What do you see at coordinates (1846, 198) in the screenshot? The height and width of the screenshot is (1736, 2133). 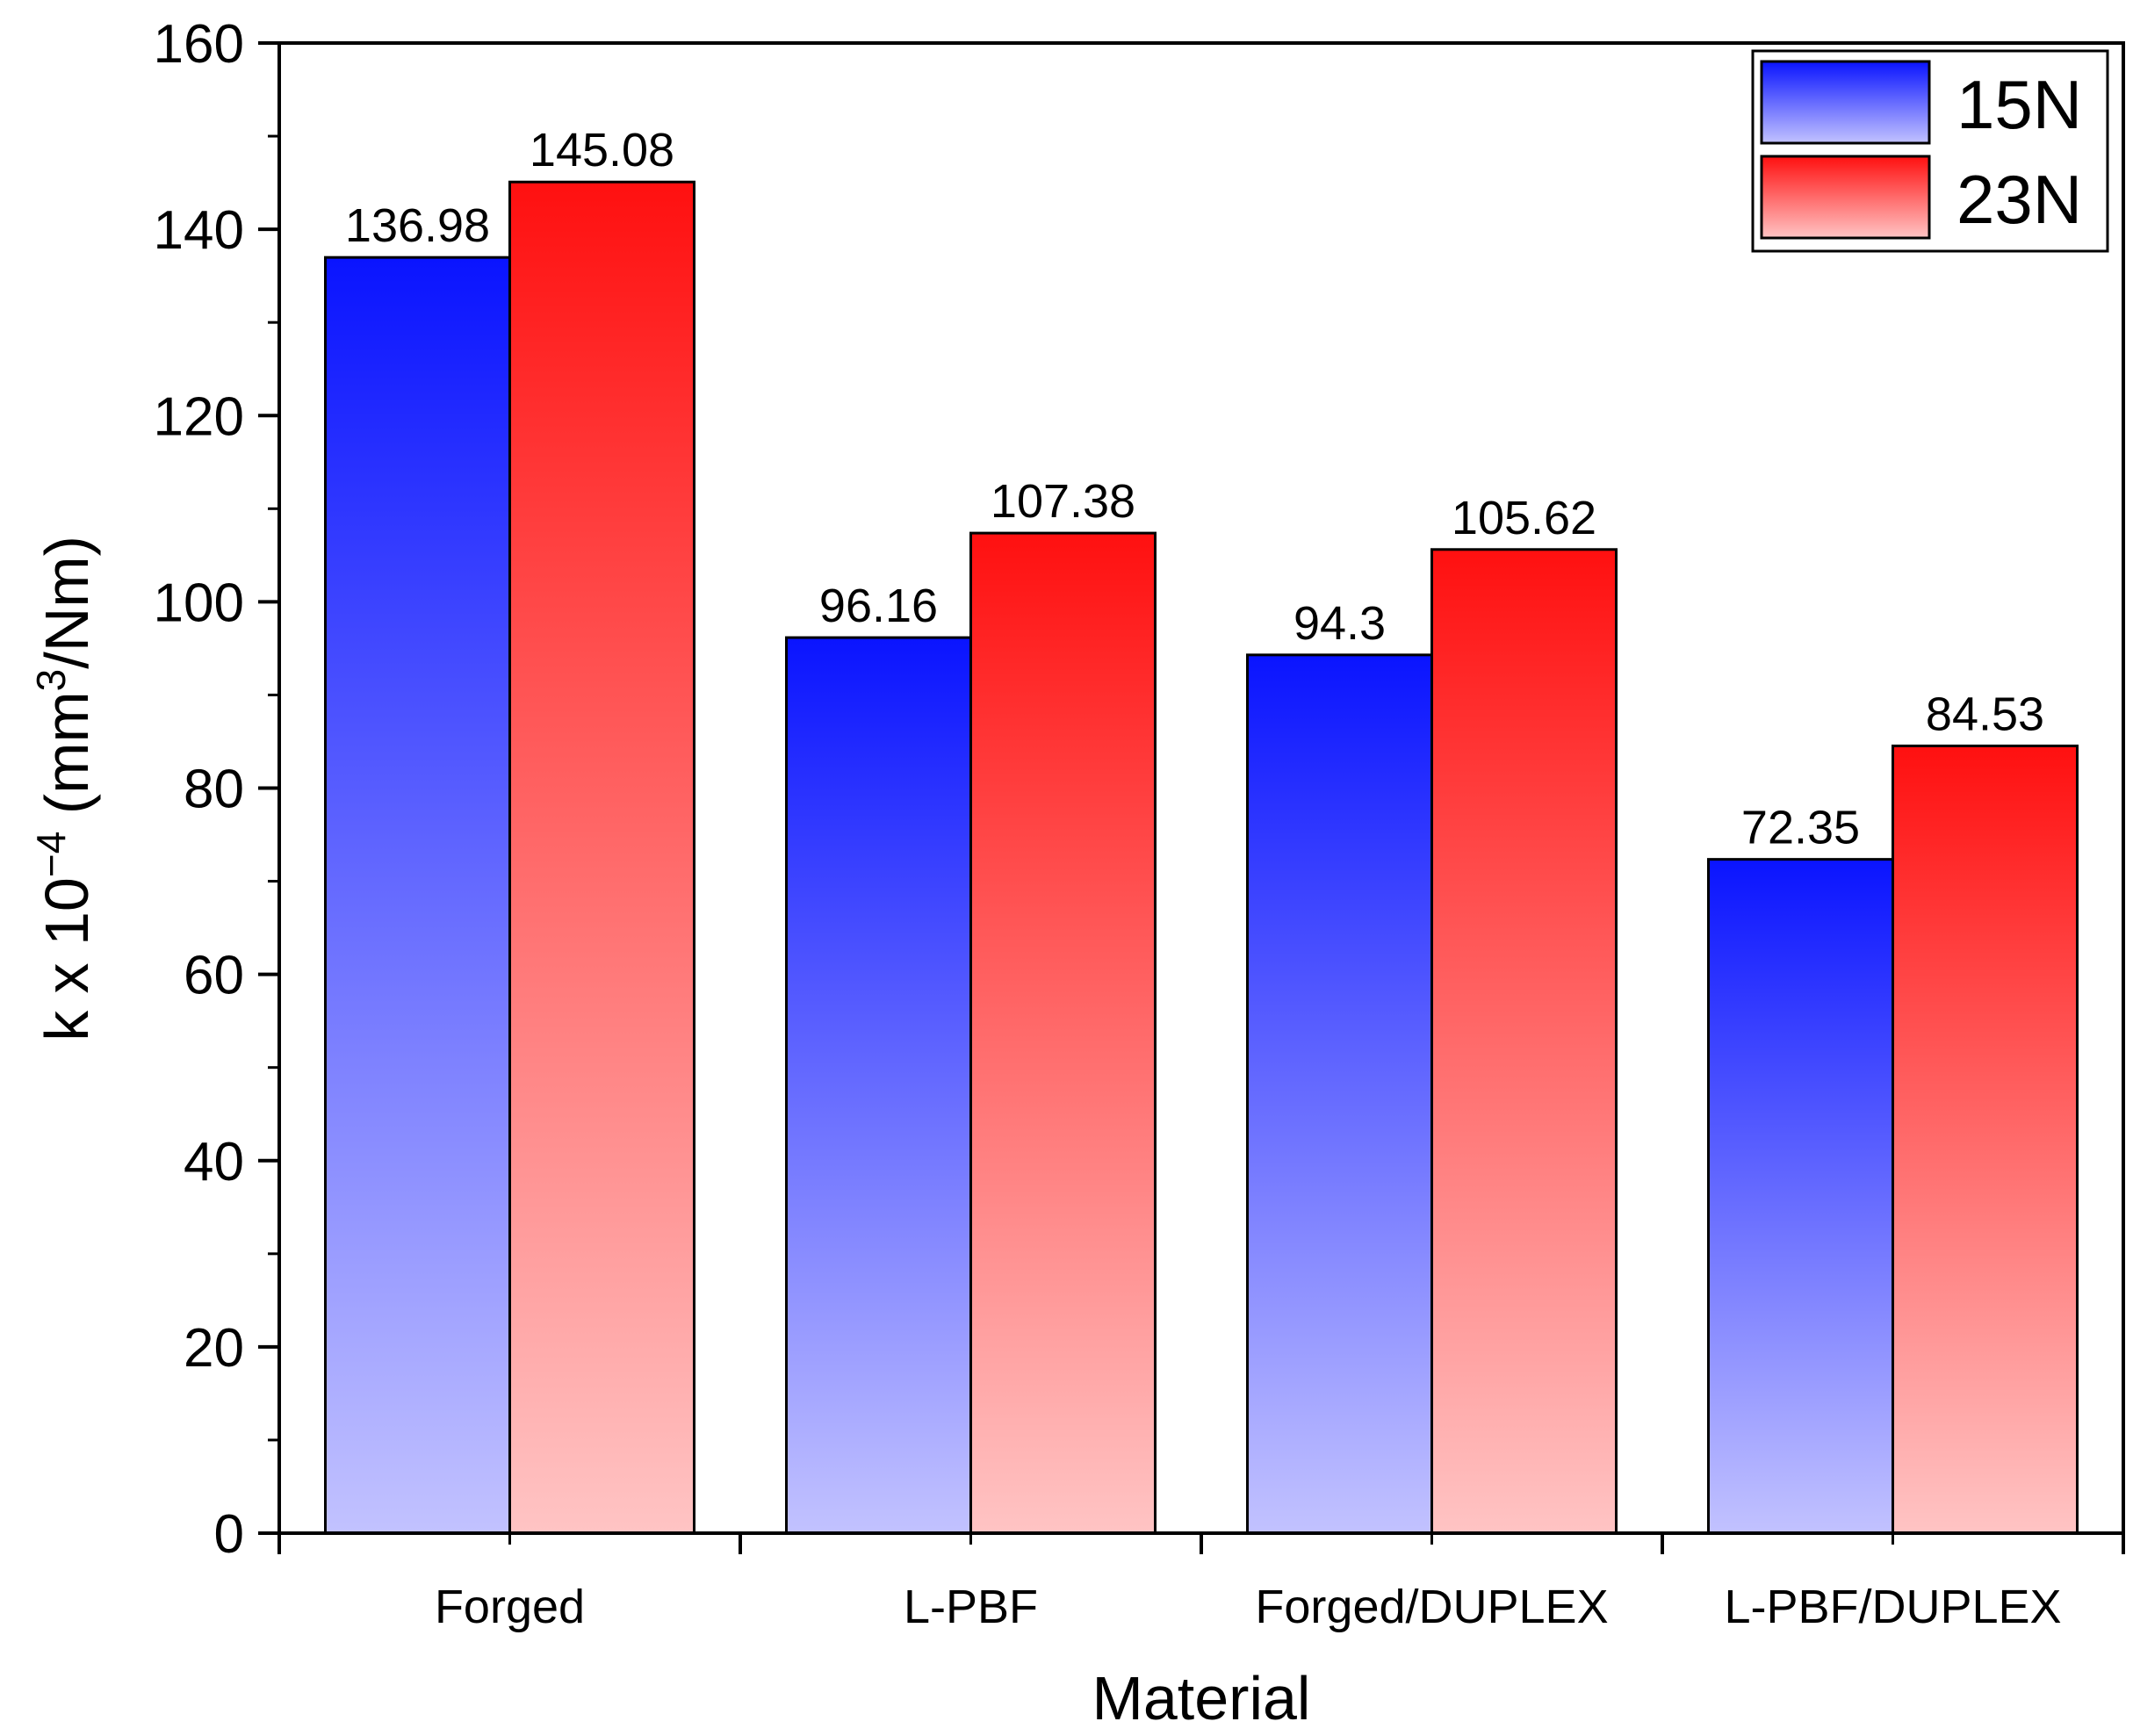 I see `legend-swatch-23N` at bounding box center [1846, 198].